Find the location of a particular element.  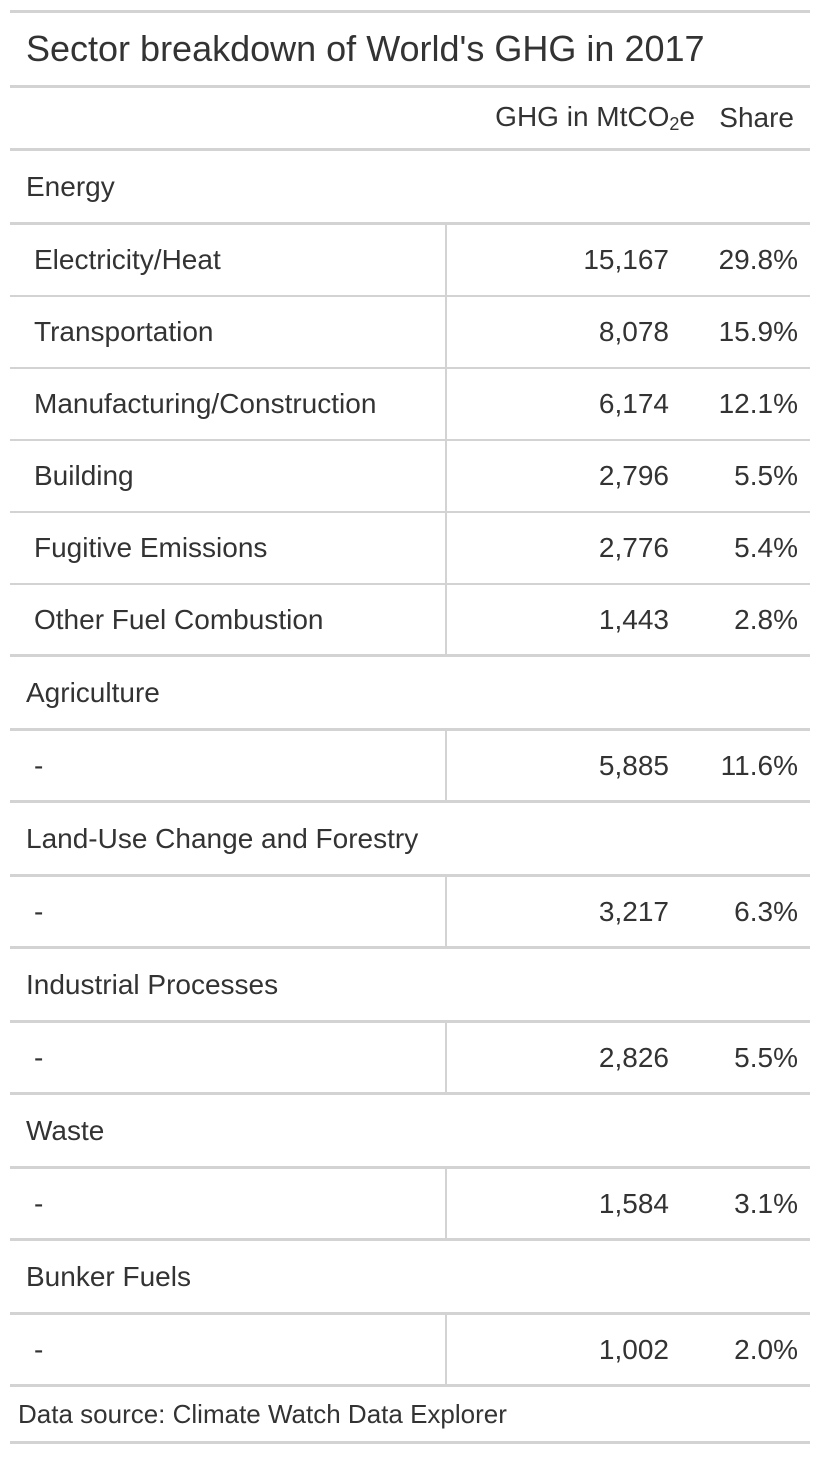

table-row: - 1,584 3.1% is located at coordinates (410, 1205).